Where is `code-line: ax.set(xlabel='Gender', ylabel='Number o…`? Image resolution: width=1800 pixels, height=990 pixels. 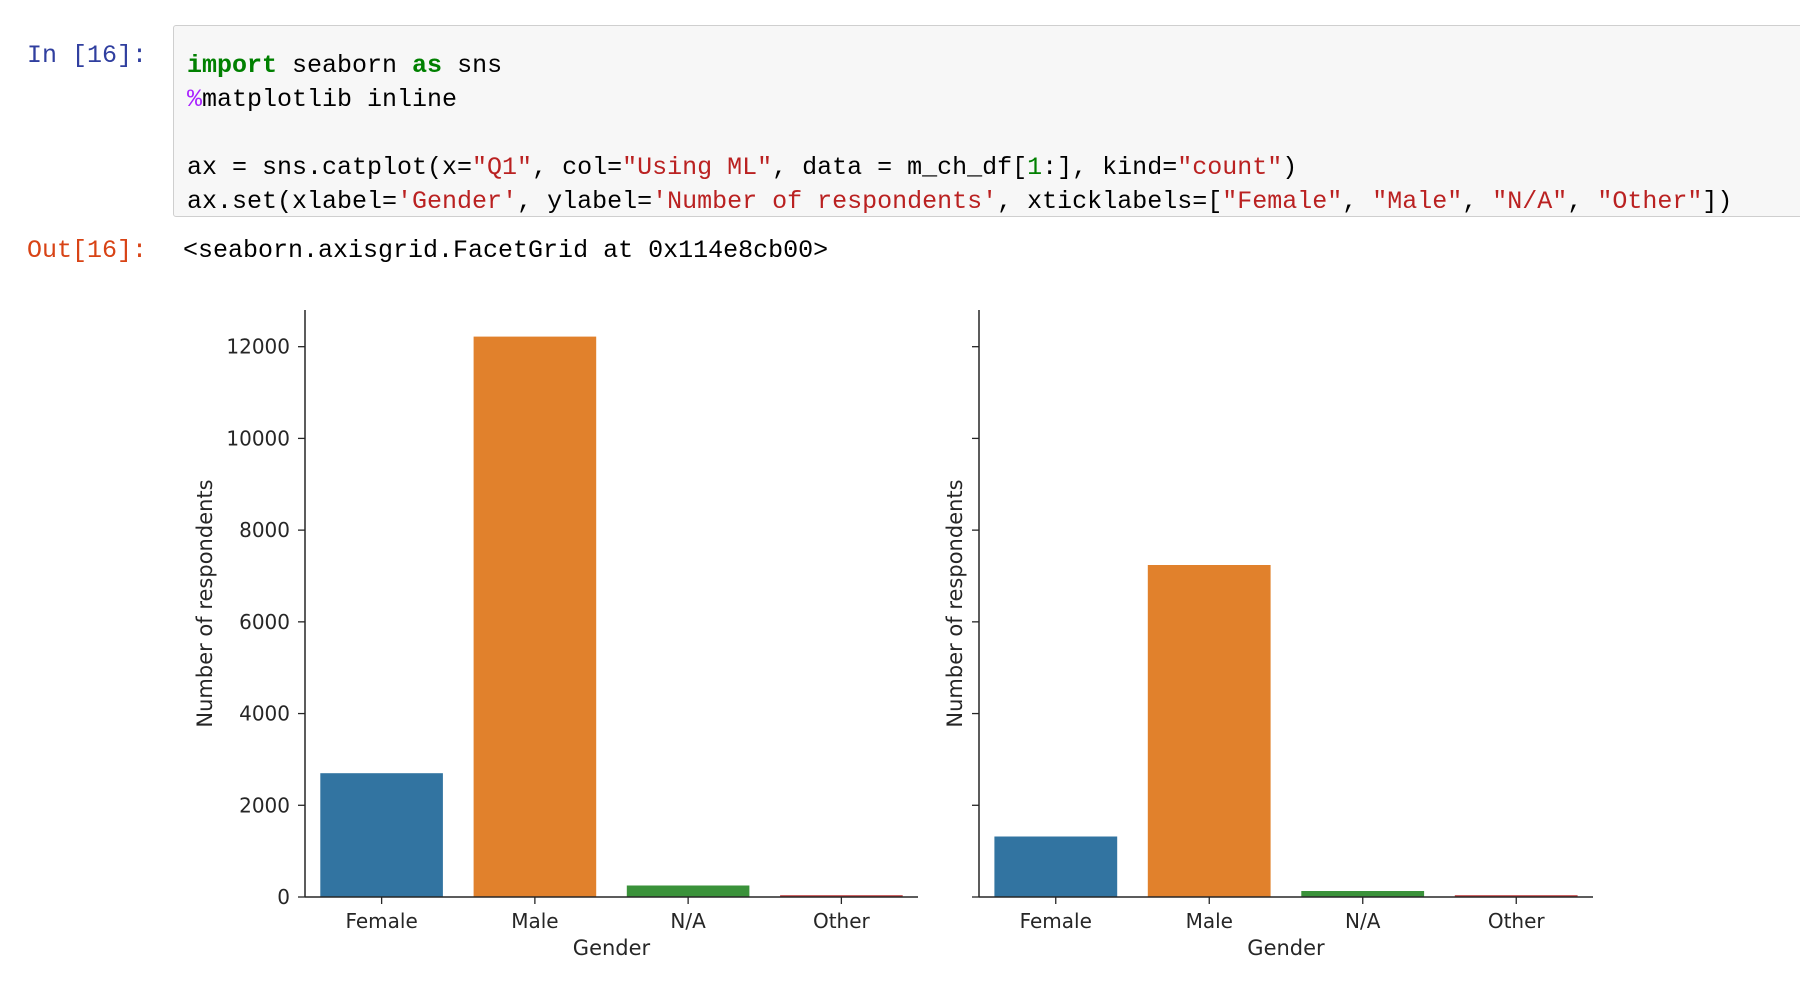
code-line: ax.set(xlabel='Gender', ylabel='Number o… is located at coordinates (960, 200).